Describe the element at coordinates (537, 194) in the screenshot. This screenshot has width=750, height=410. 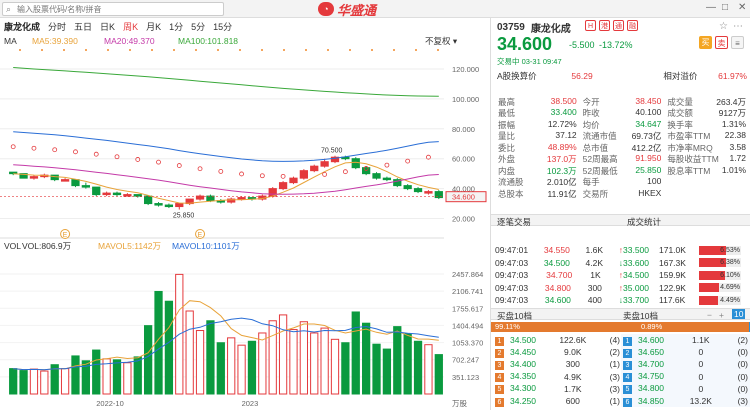
I see `stat-cell: 总股本 11.91亿` at that location.